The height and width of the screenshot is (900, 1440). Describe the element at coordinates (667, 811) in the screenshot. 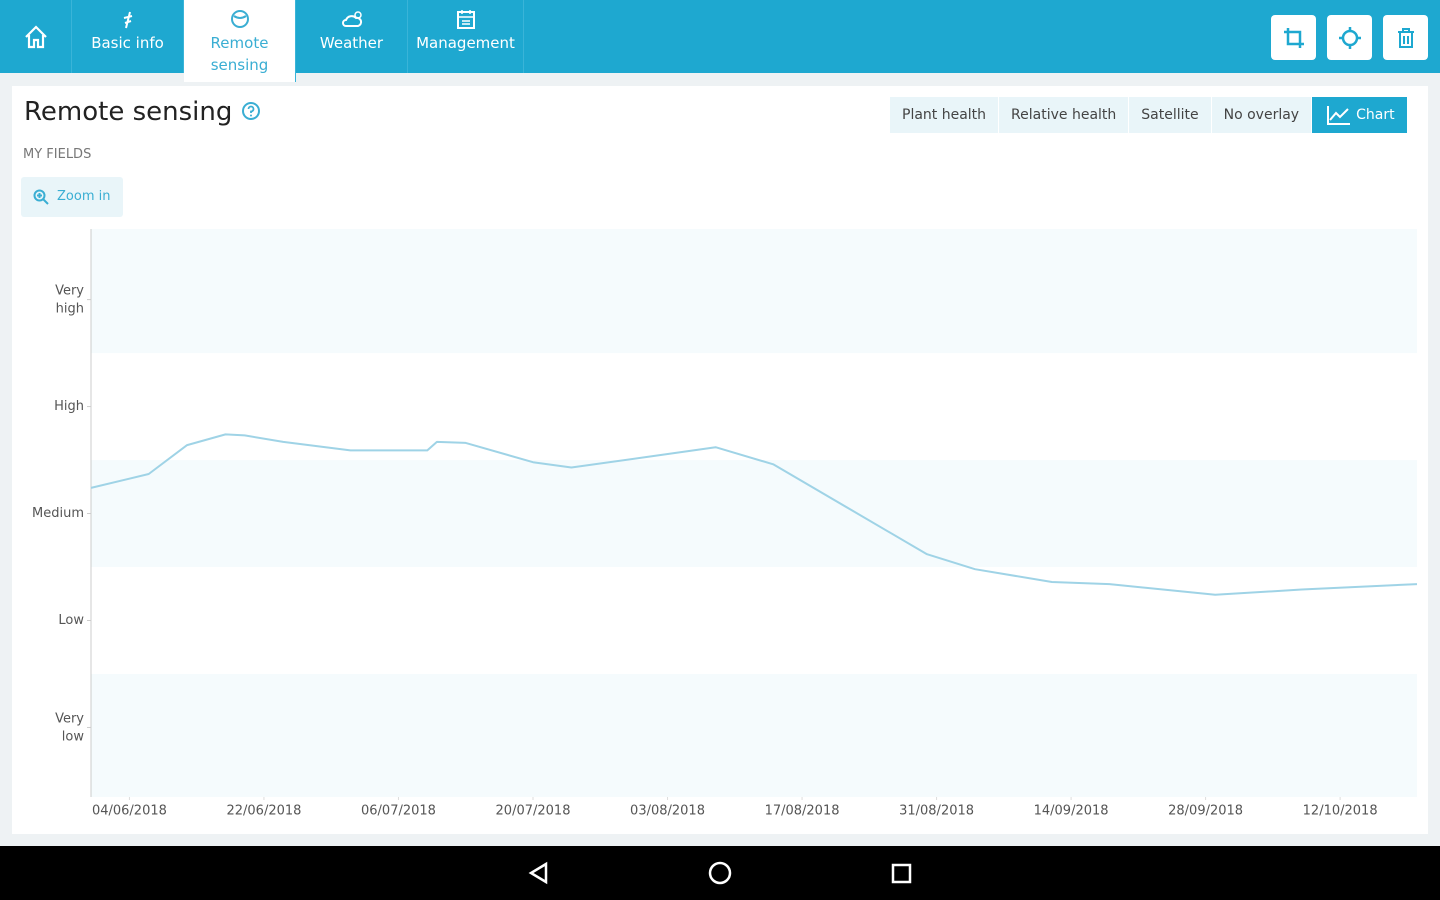

I see `x-tick-label: 03/08/2018` at that location.